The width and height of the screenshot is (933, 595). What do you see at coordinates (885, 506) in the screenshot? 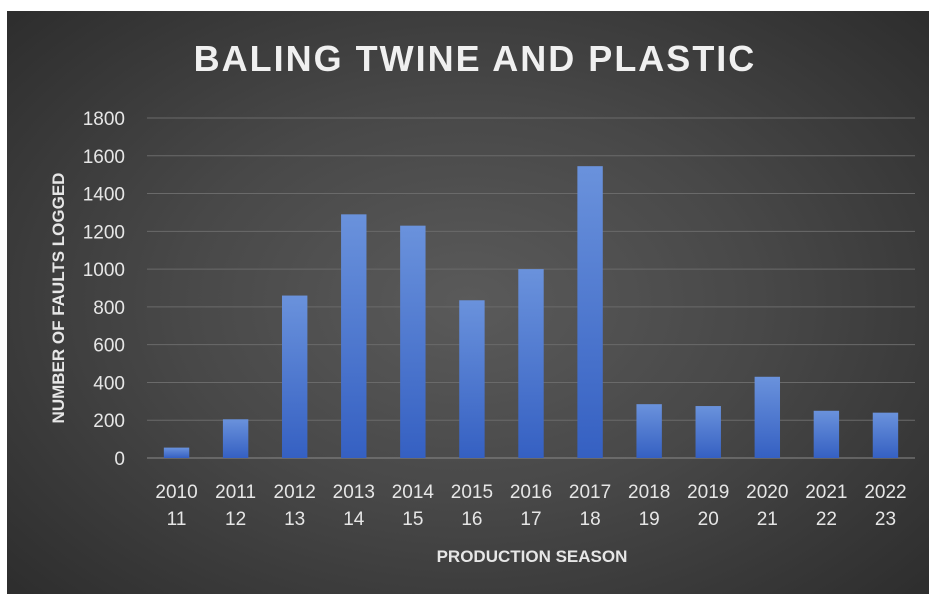
I see `x-tick-label: 2022 23` at bounding box center [885, 506].